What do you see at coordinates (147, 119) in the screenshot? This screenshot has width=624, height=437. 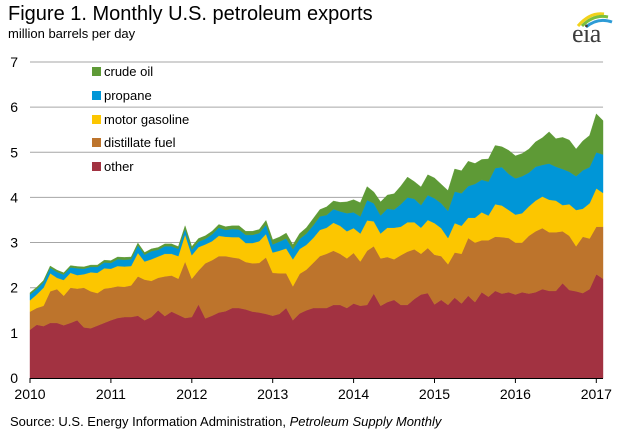 I see `legend-label: motor gasoline` at bounding box center [147, 119].